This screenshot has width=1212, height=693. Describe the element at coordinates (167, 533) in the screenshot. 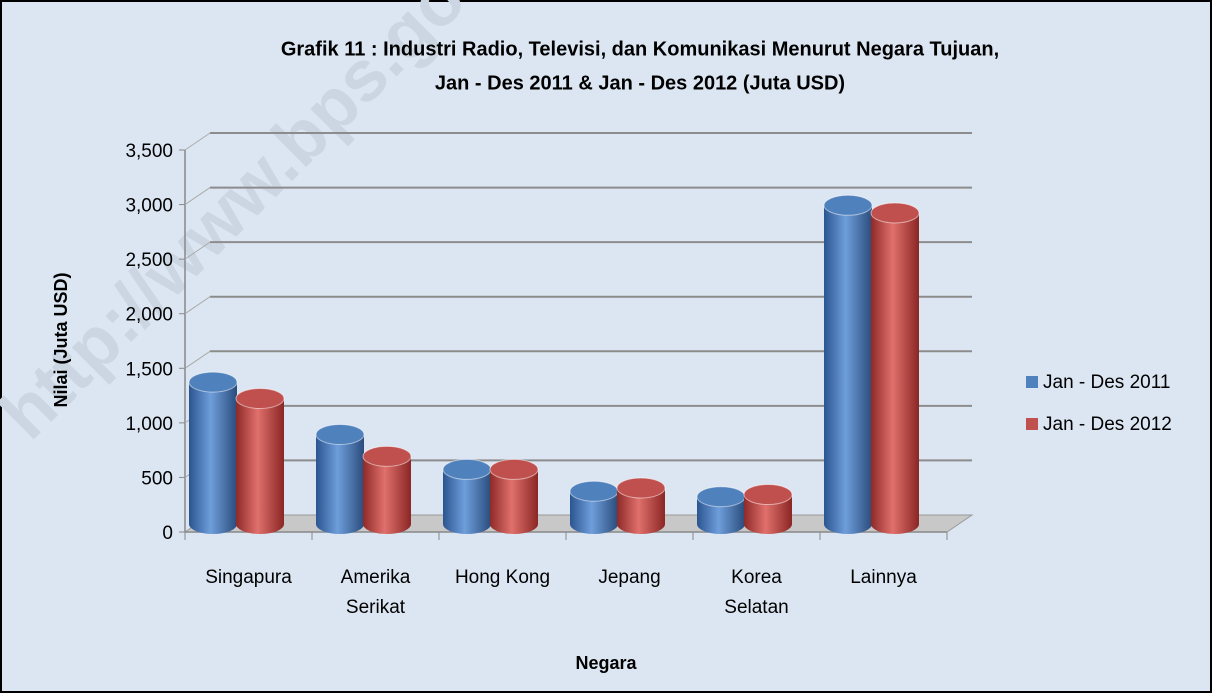

I see `y-tick-label: 0` at that location.